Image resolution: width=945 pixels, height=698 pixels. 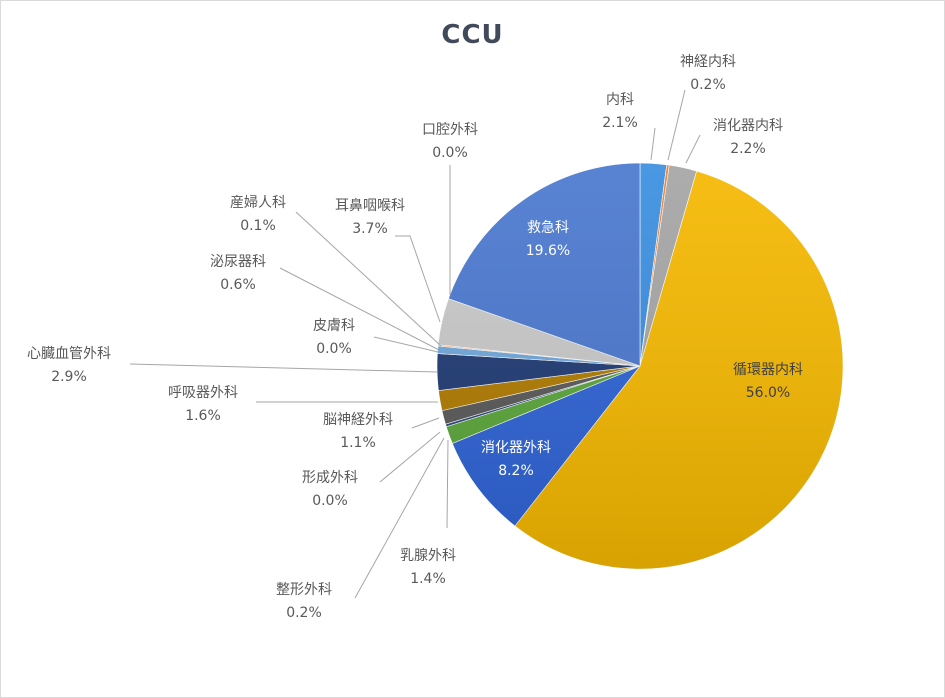 What do you see at coordinates (620, 100) in the screenshot?
I see `slice-label-1: 内科` at bounding box center [620, 100].